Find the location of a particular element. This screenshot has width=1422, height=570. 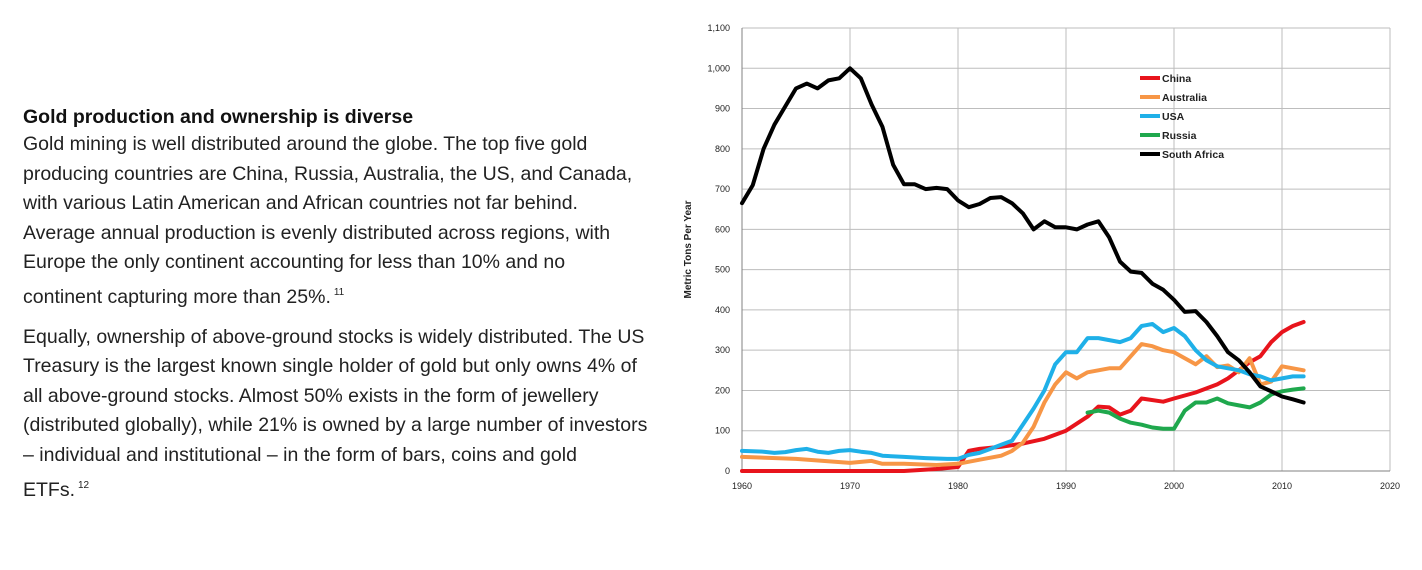

x-tick-label: 2010 is located at coordinates (1282, 486).